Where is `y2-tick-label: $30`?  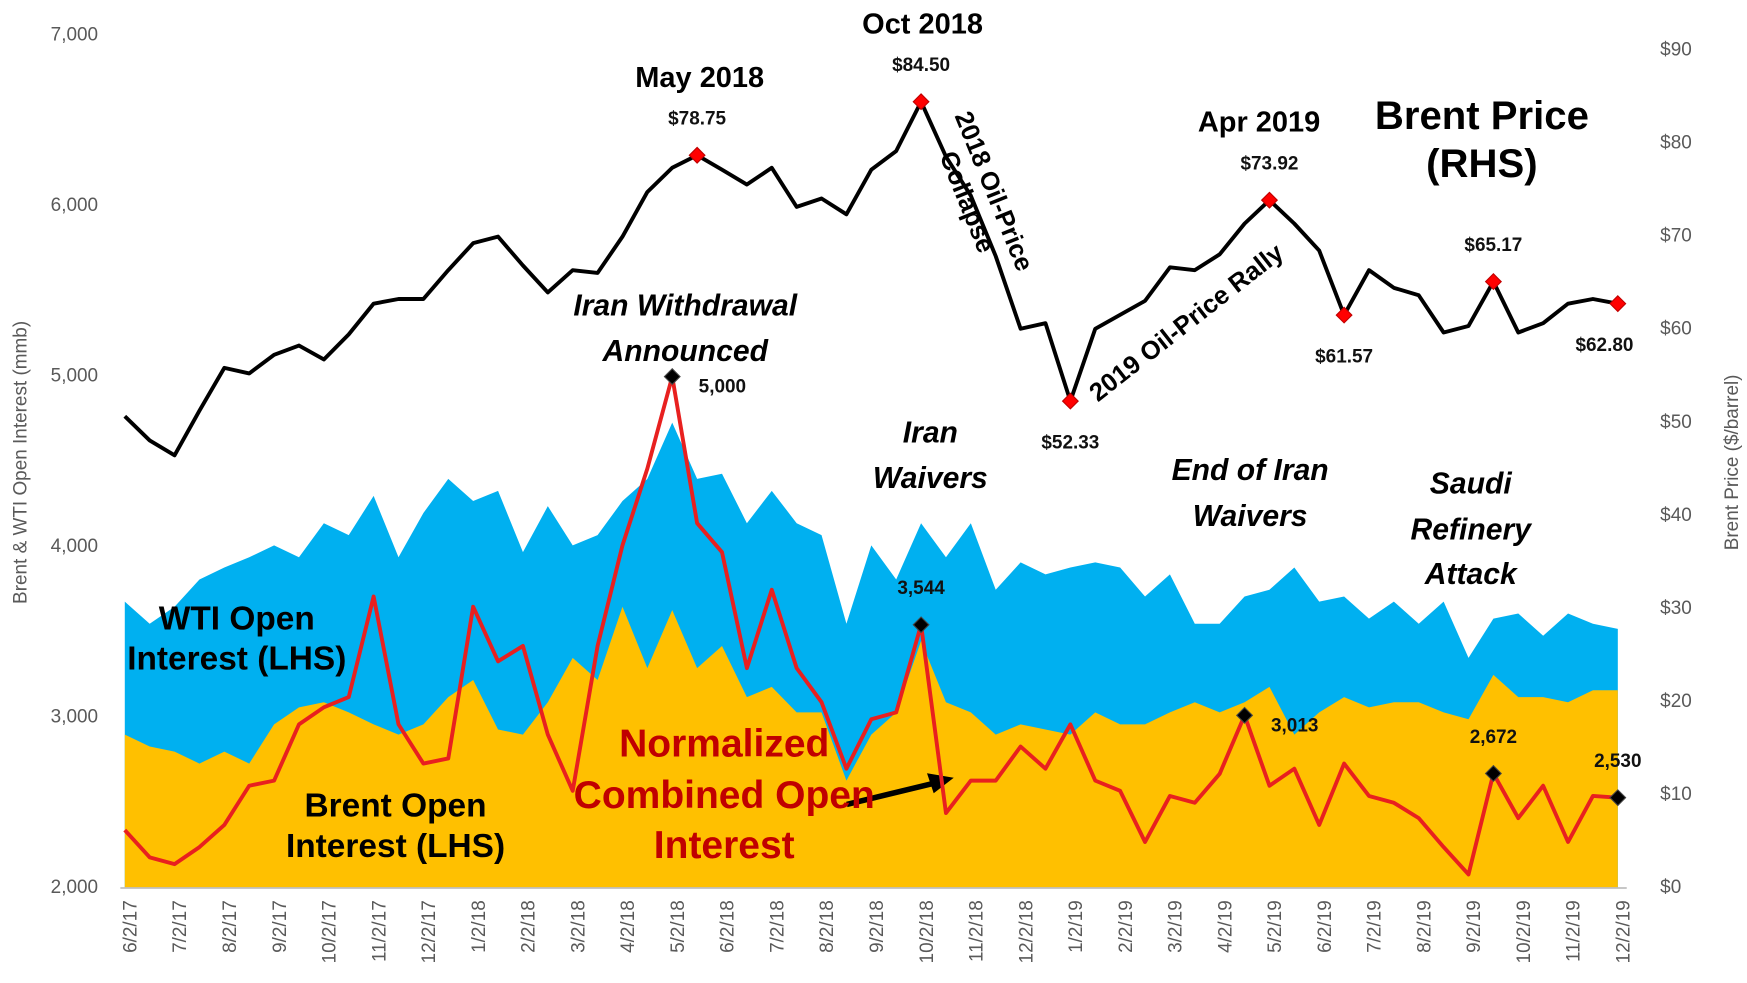 y2-tick-label: $30 is located at coordinates (1676, 608).